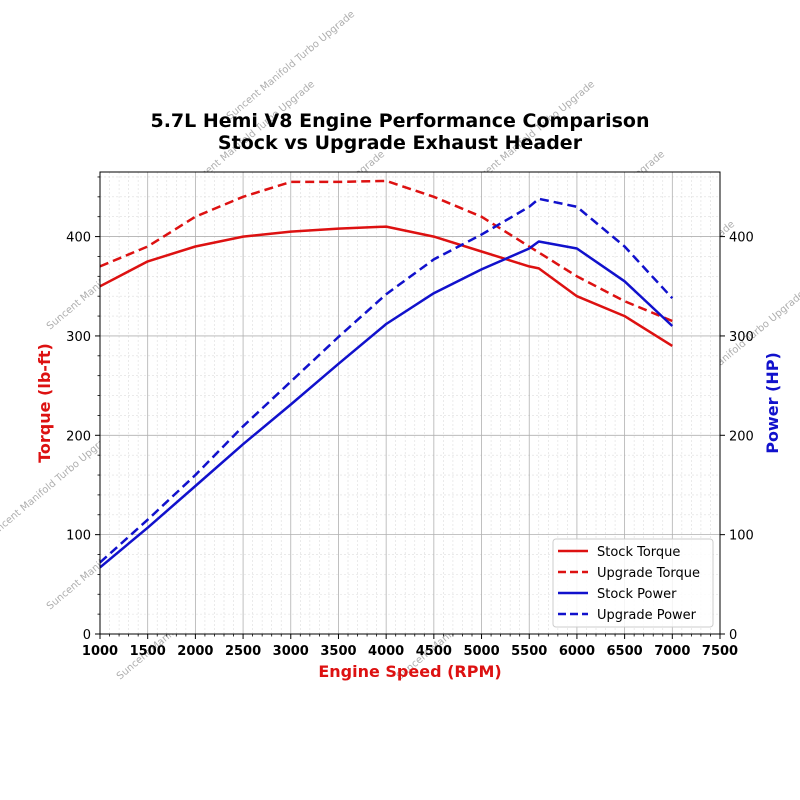 The height and width of the screenshot is (800, 800). What do you see at coordinates (638, 552) in the screenshot?
I see `legend-label-stock-torque: Stock Torque` at bounding box center [638, 552].